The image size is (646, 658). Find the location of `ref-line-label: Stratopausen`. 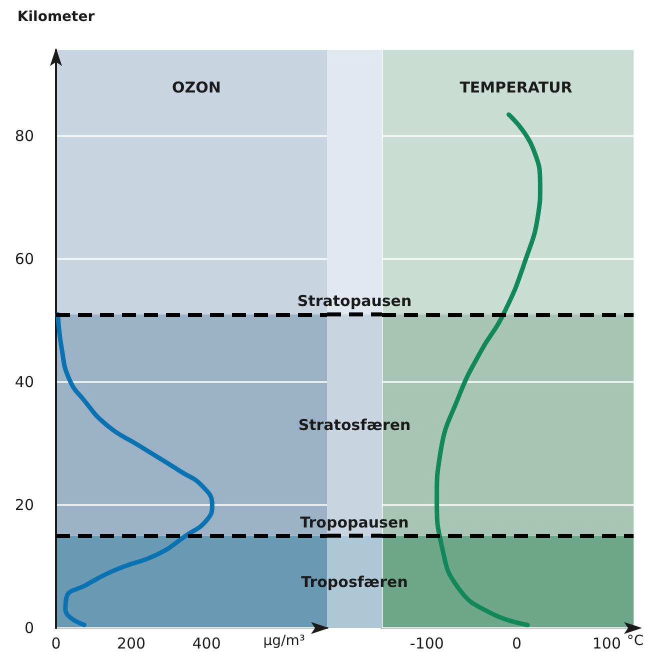

ref-line-label: Stratopausen is located at coordinates (354, 301).